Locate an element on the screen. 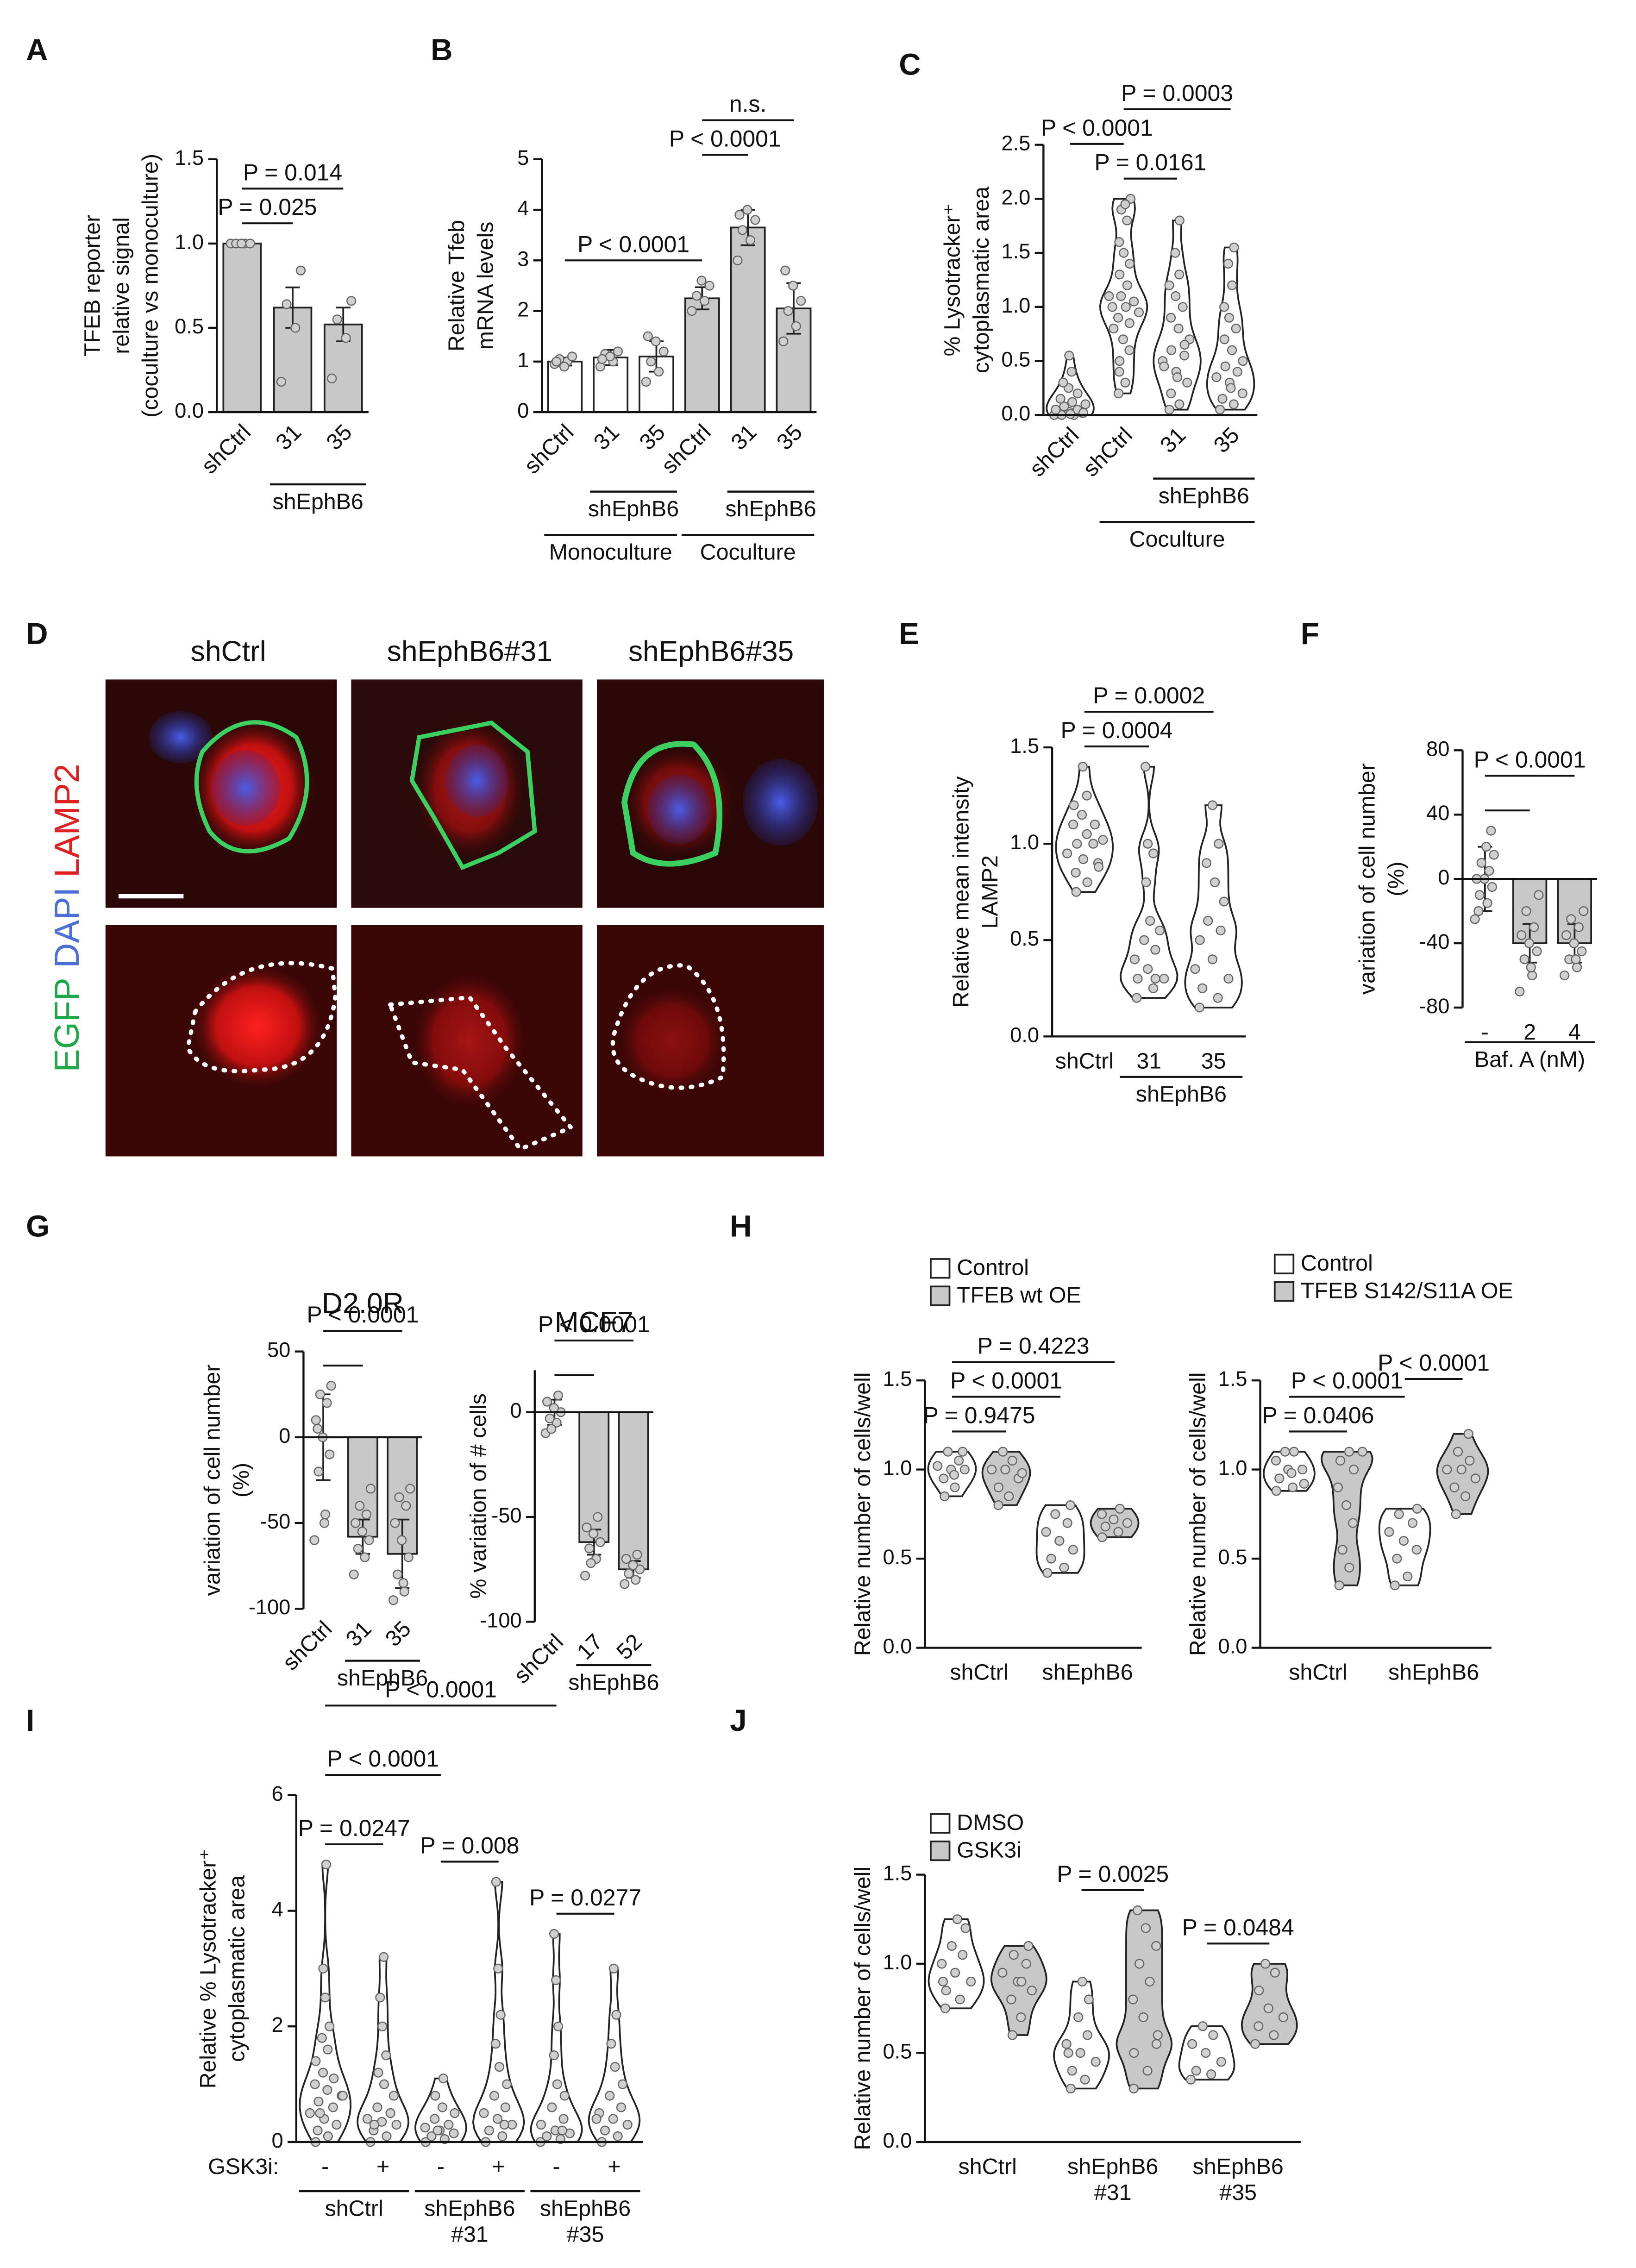 This screenshot has height=2268, width=1636. group-label: Baf. A (nM) is located at coordinates (1529, 1059).